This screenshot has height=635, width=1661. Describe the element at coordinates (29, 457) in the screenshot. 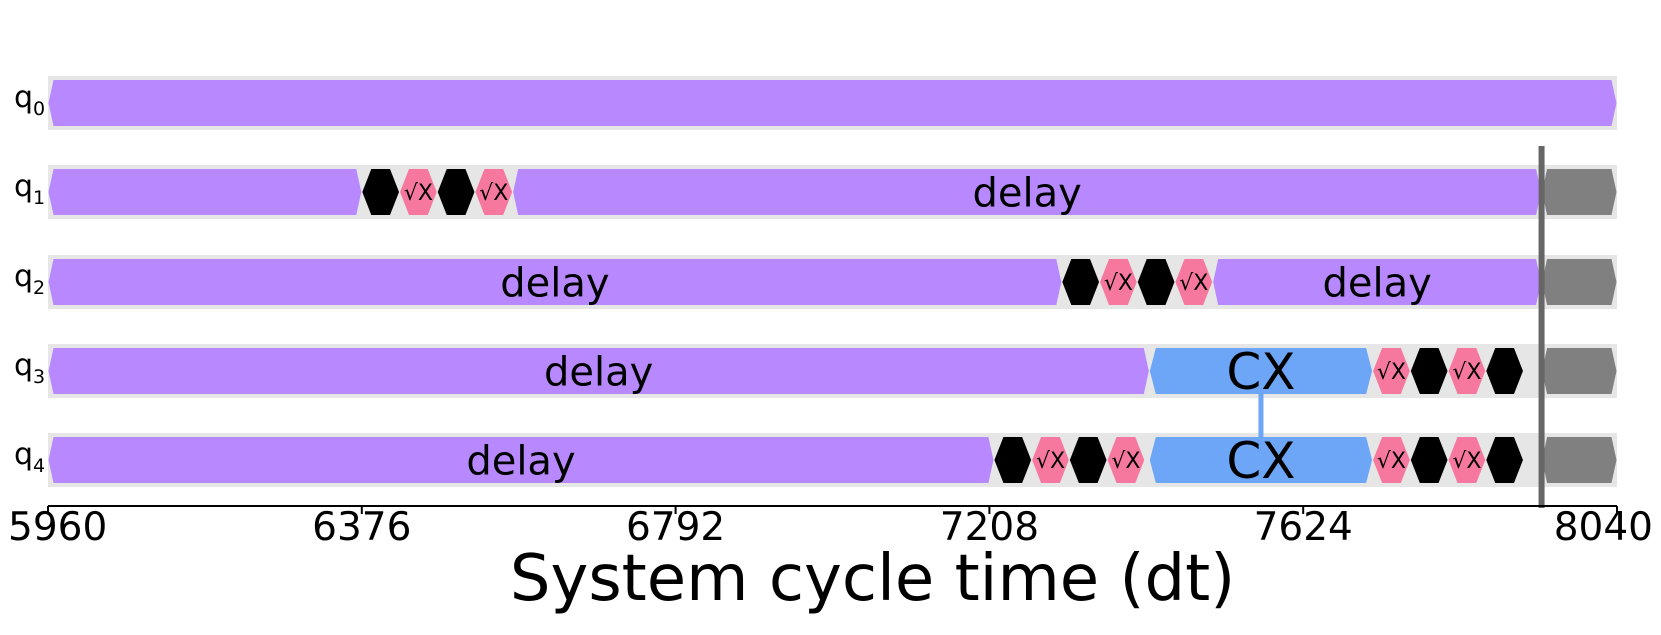

I see `qubit-label: q4` at that location.